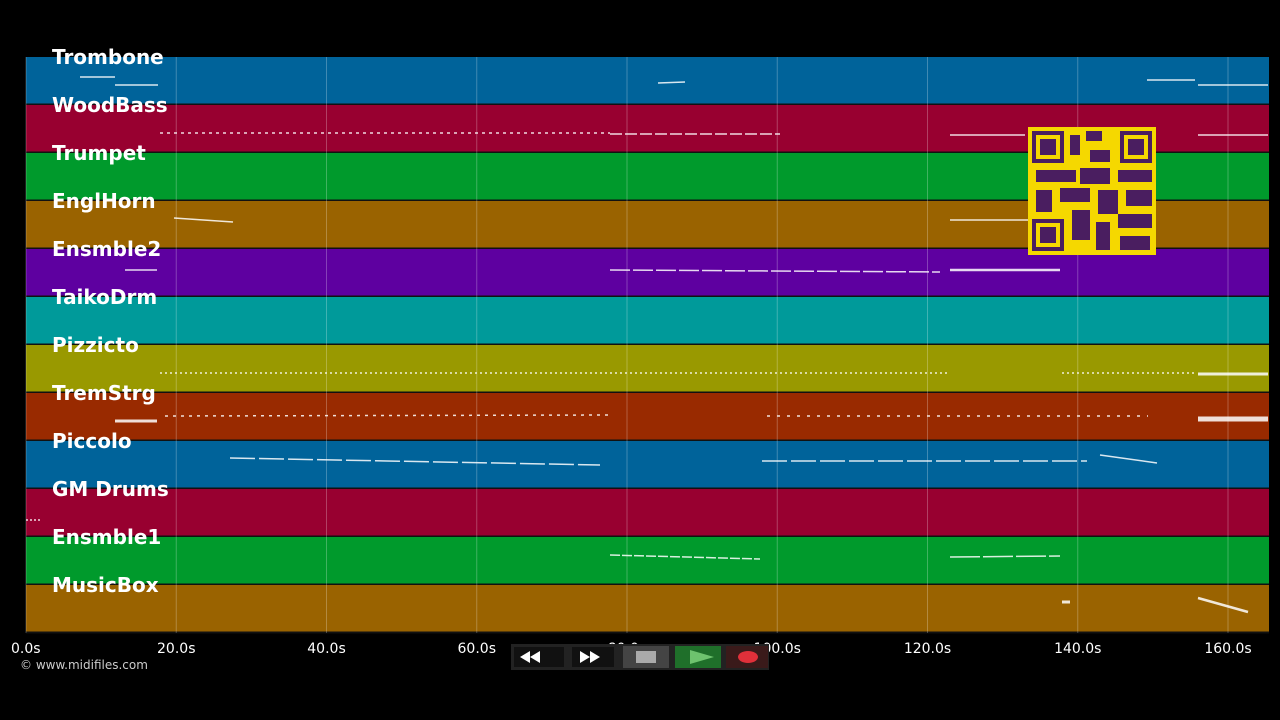 This screenshot has width=1280, height=720. What do you see at coordinates (110, 489) in the screenshot?
I see `track-name: GM Drums` at bounding box center [110, 489].